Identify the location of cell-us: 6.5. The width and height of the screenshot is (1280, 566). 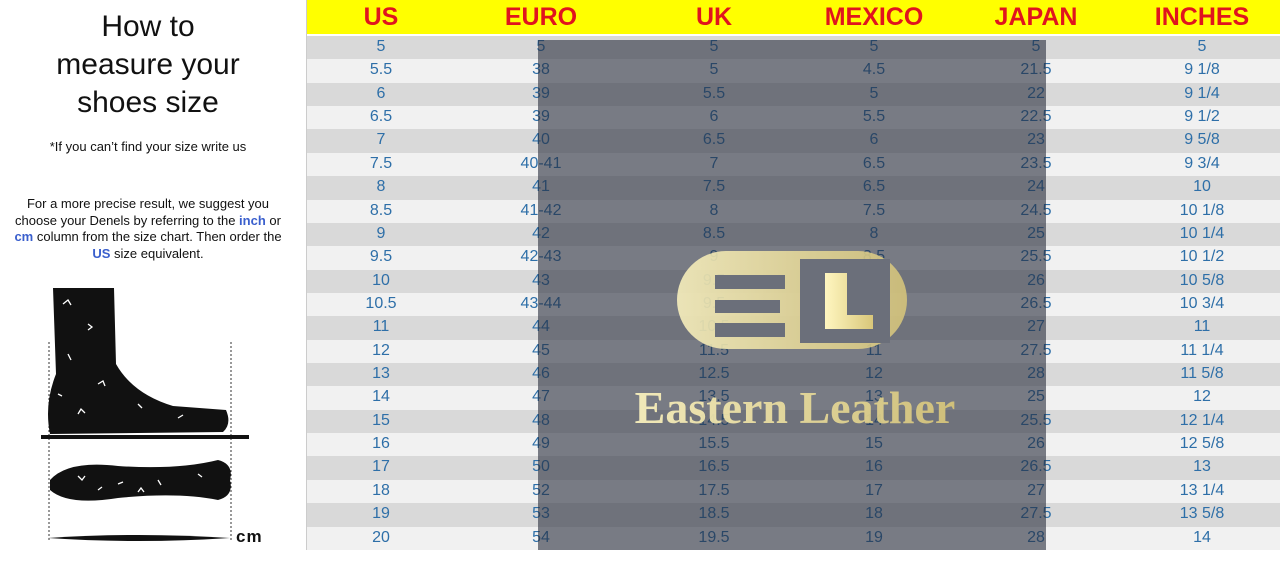
(381, 117).